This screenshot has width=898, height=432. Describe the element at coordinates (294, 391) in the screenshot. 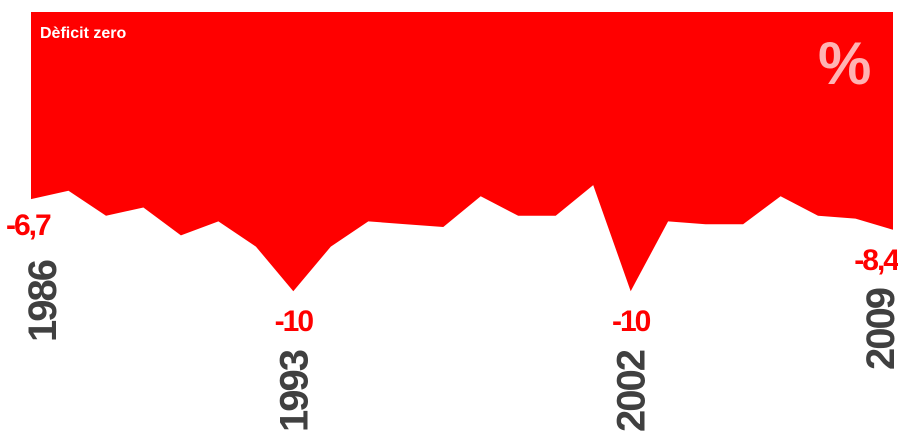

I see `year-label-1993: 1993` at that location.